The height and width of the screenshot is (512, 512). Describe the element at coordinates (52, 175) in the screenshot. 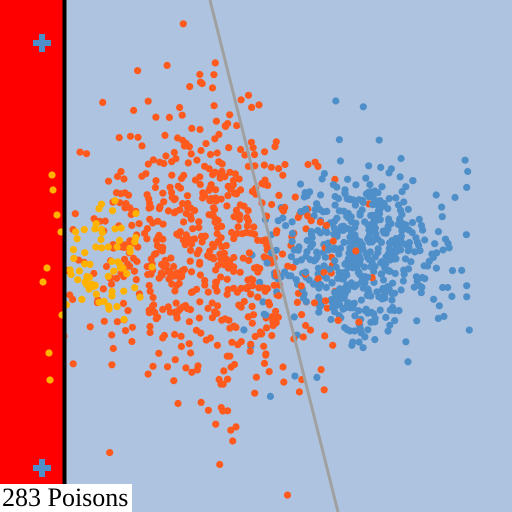

I see `poison-point` at that location.